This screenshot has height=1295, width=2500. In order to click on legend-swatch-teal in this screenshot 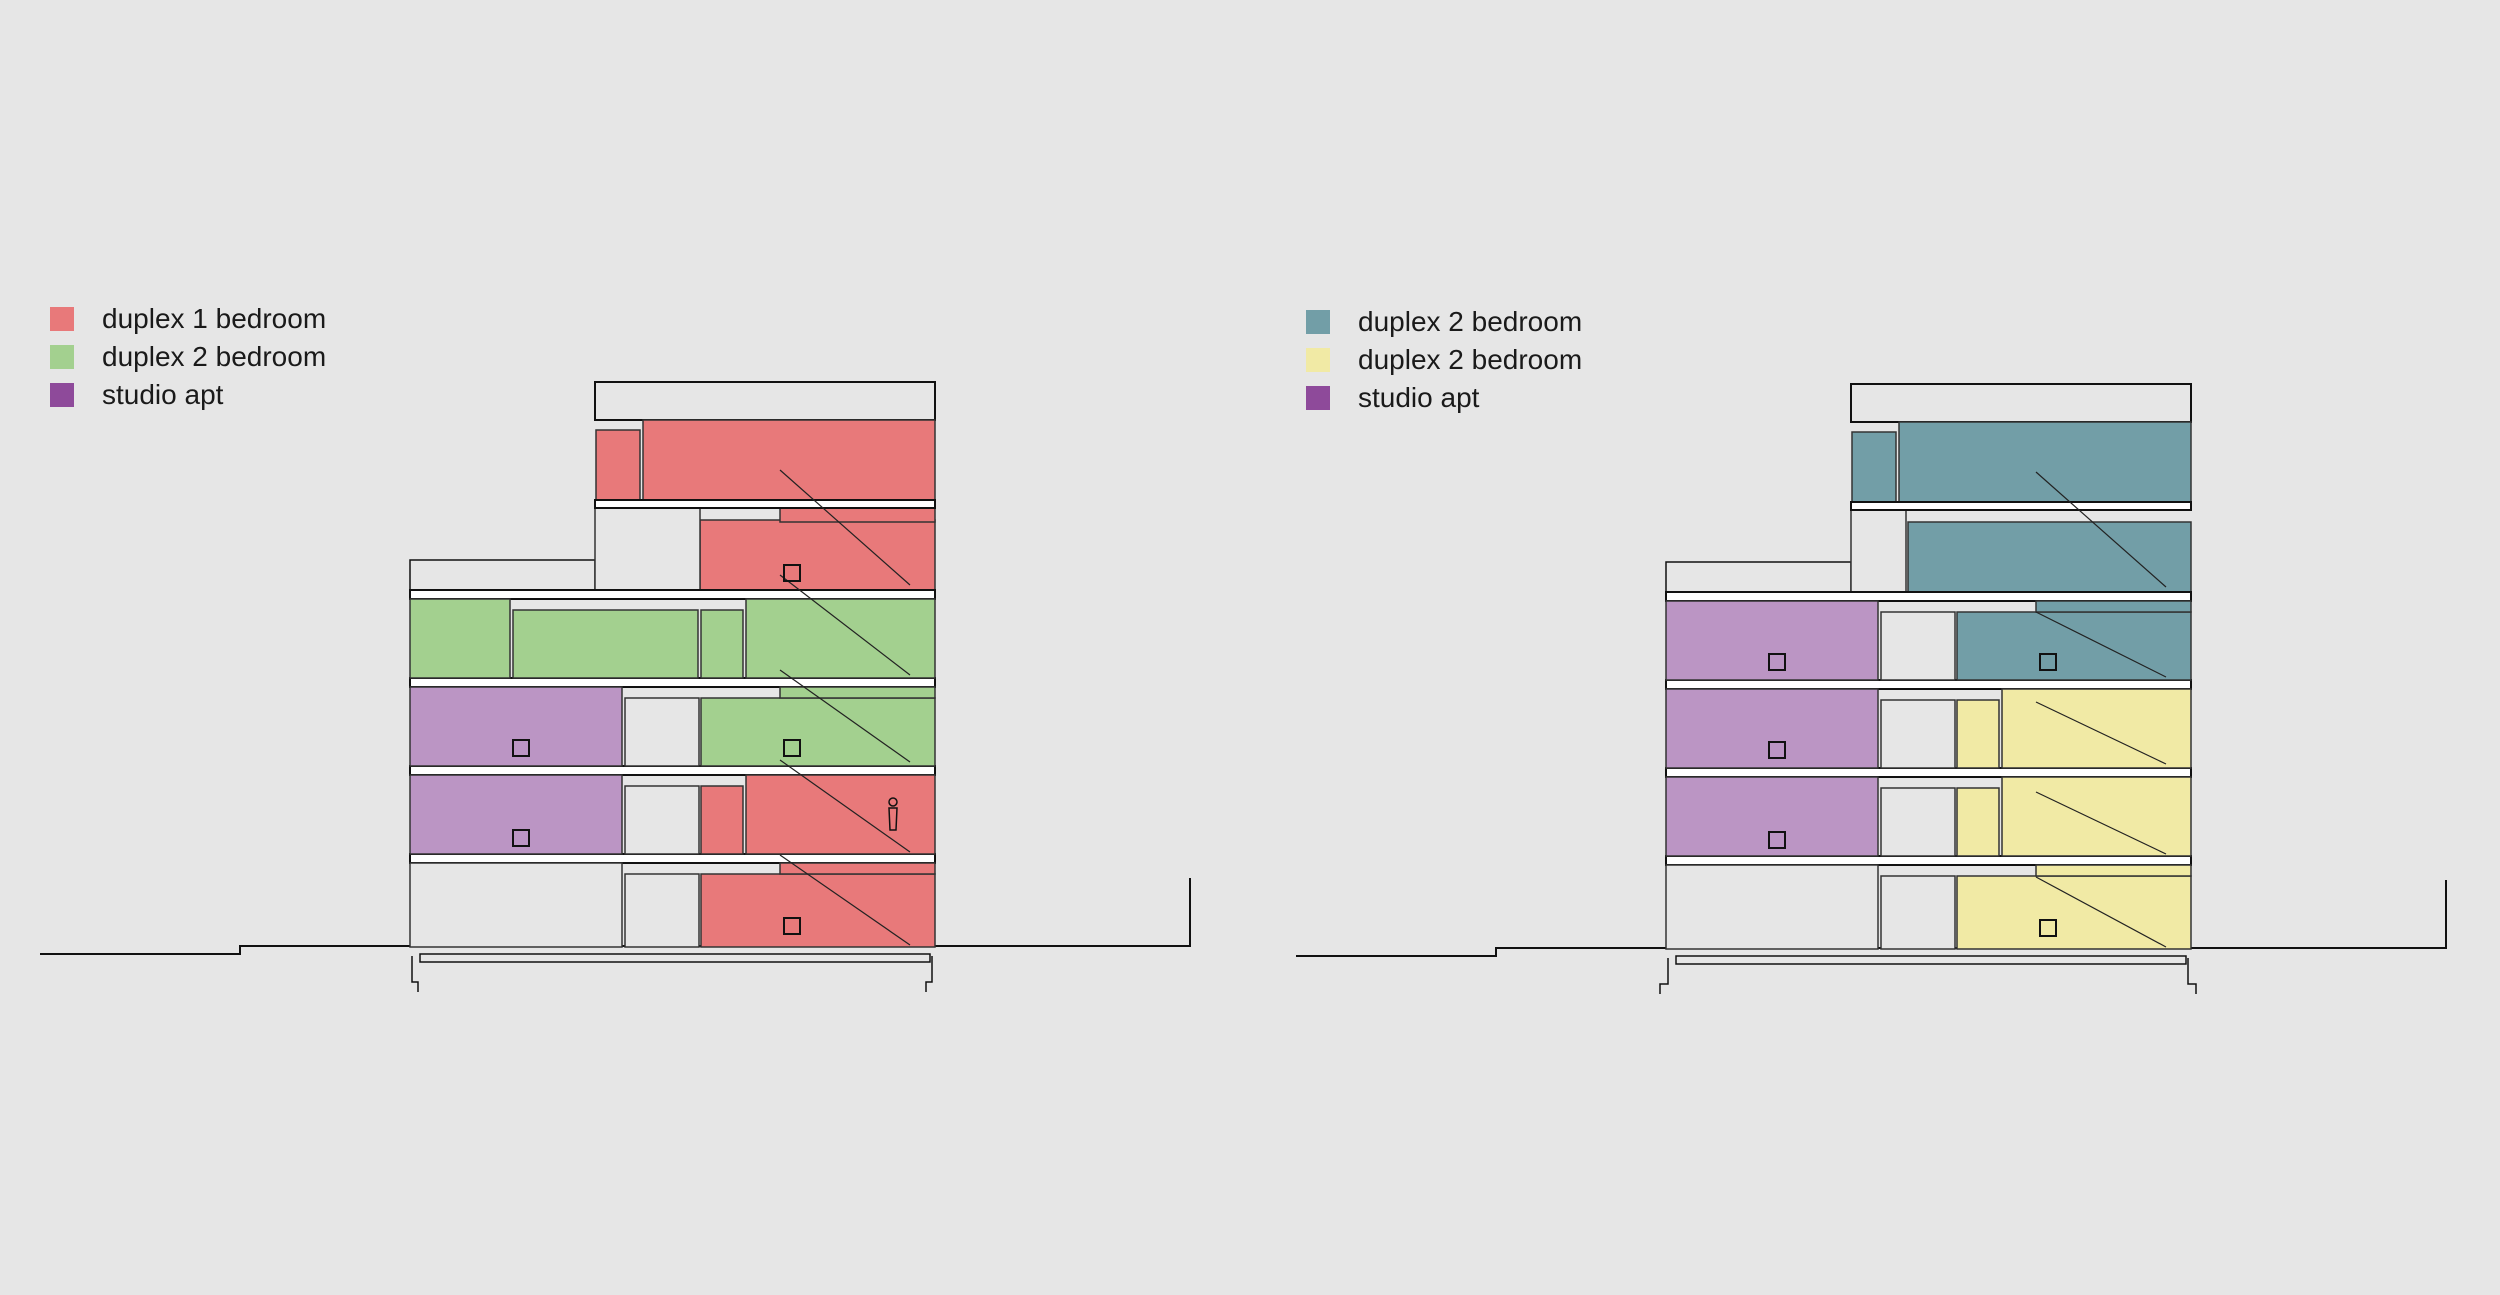, I will do `click(1318, 322)`.